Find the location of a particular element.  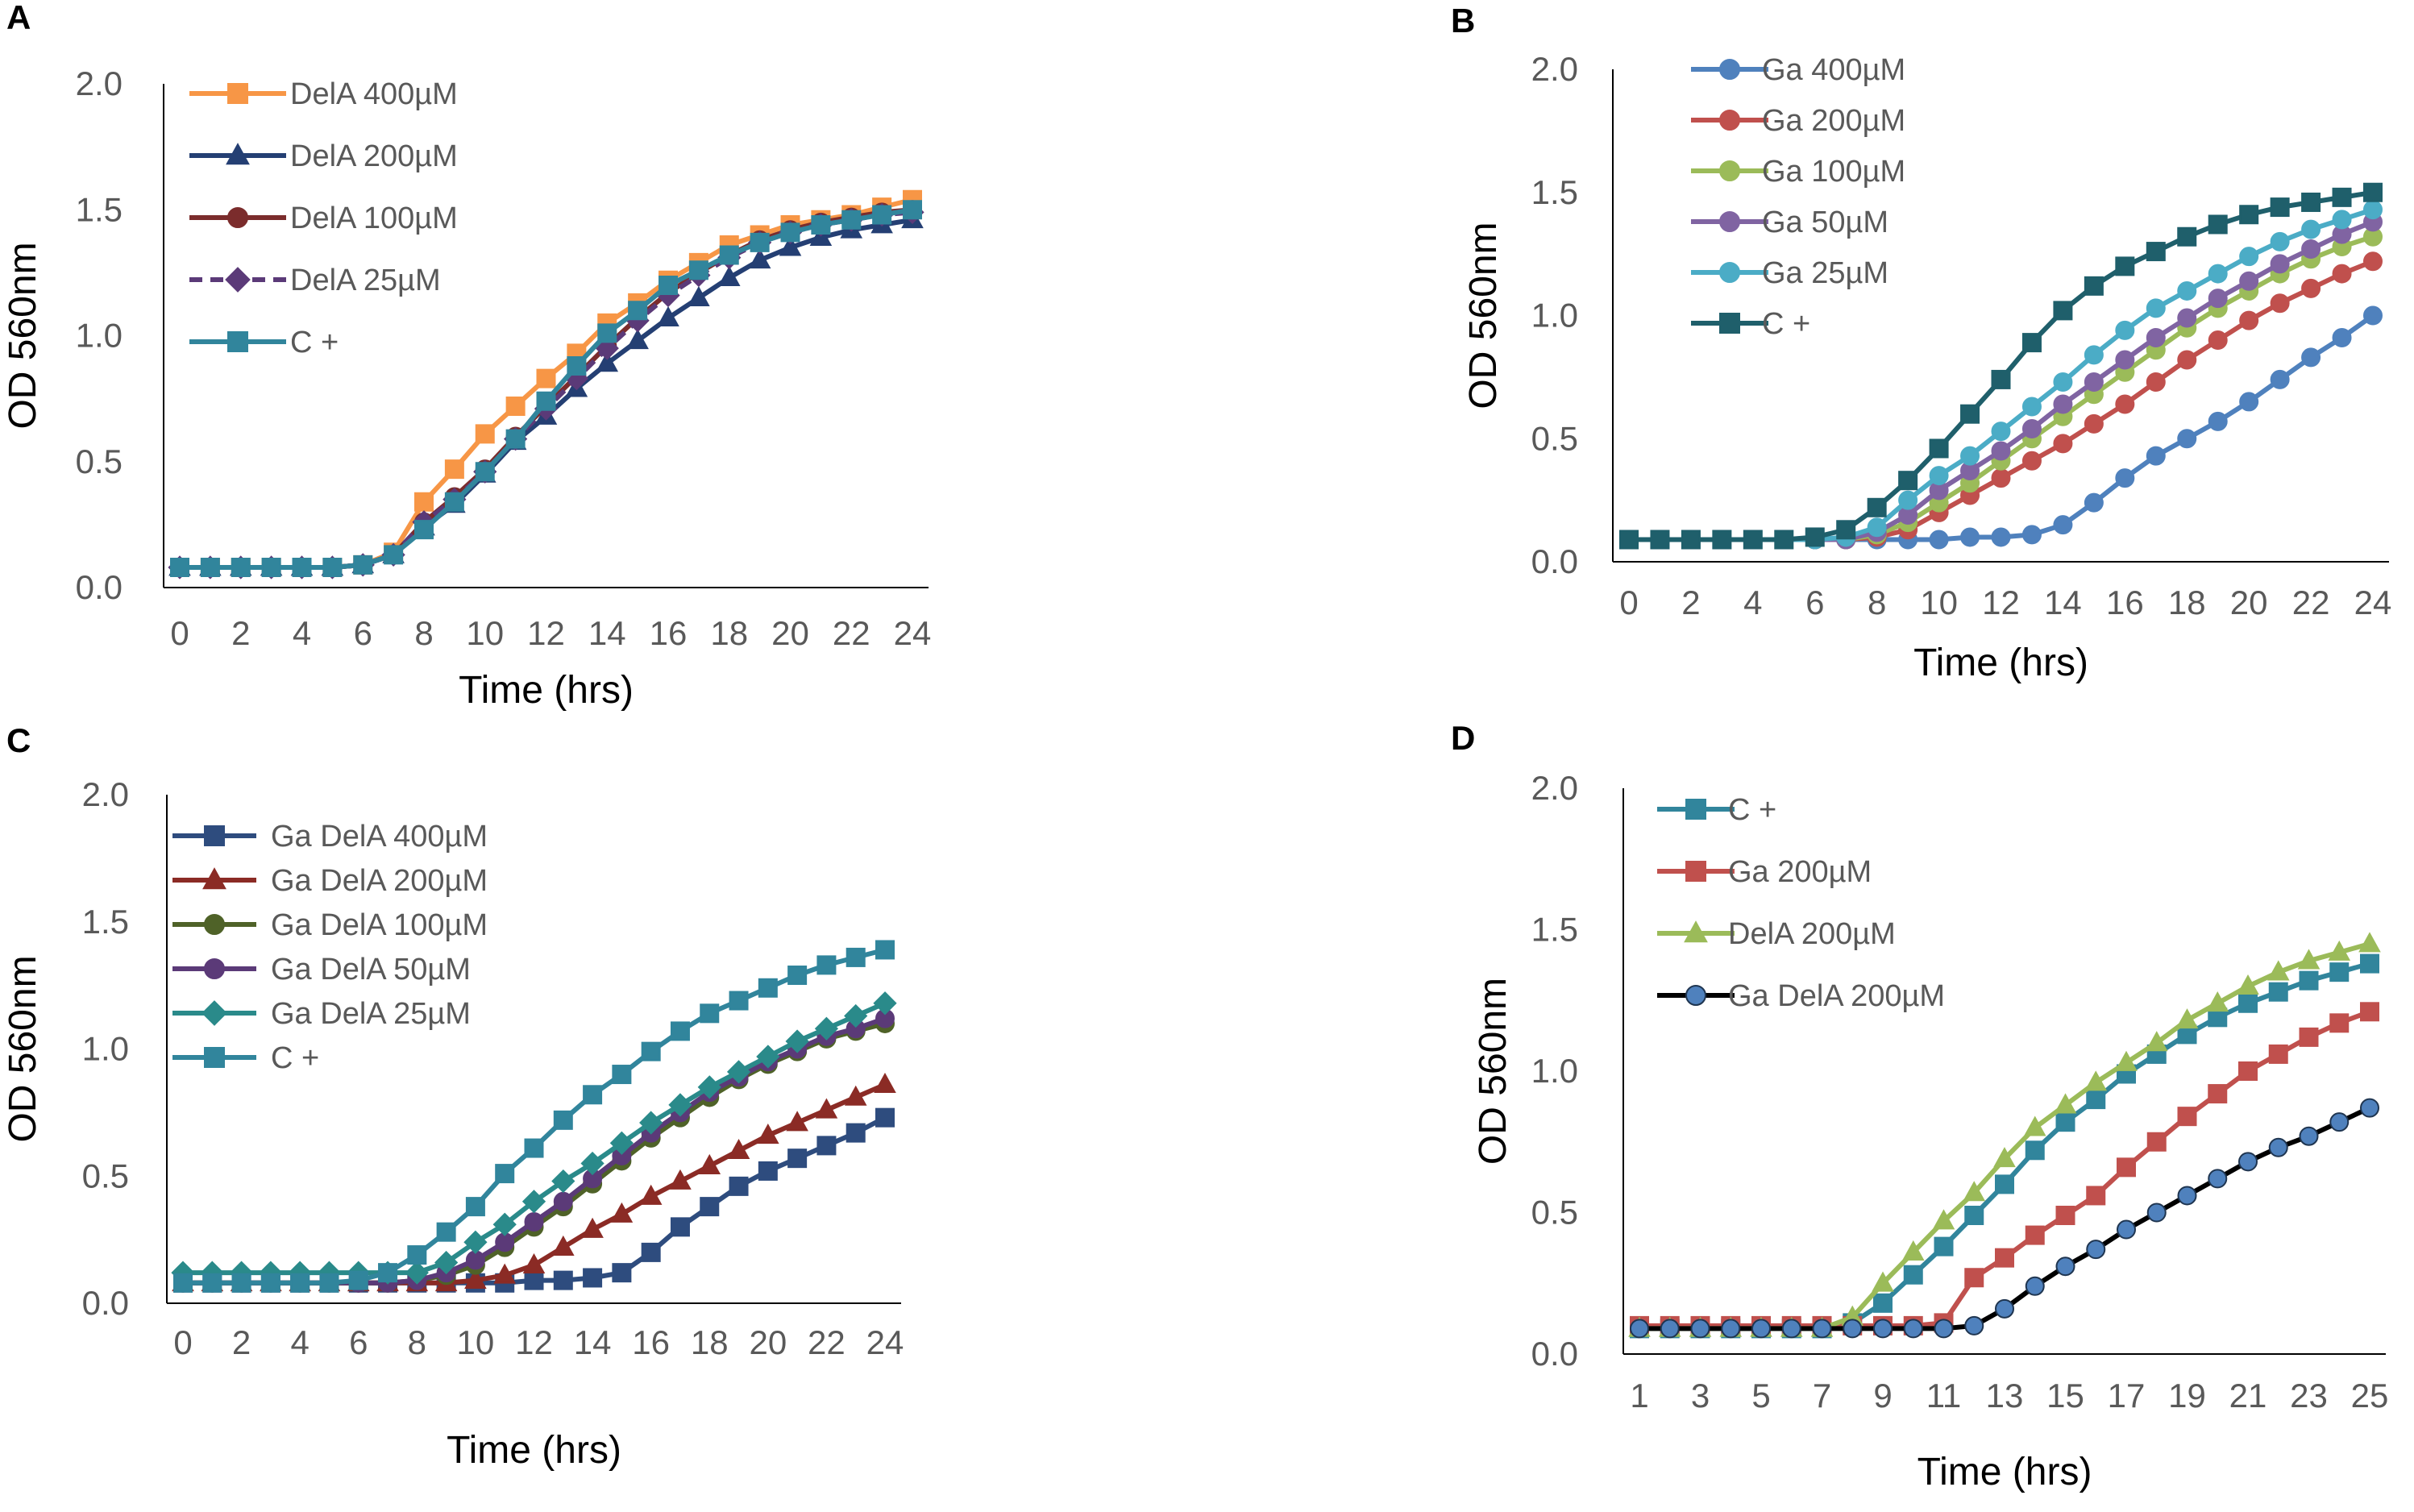

series-1: DelA 200µM is located at coordinates (546, 357).